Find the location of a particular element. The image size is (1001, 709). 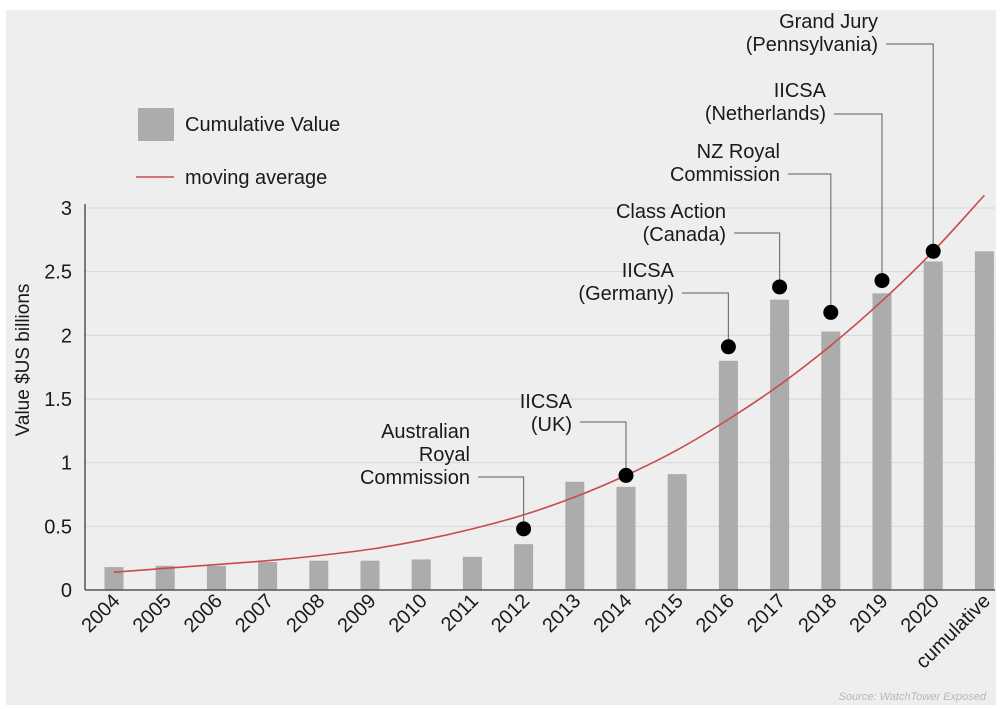

x-tick-label: 2020 is located at coordinates (920, 613).